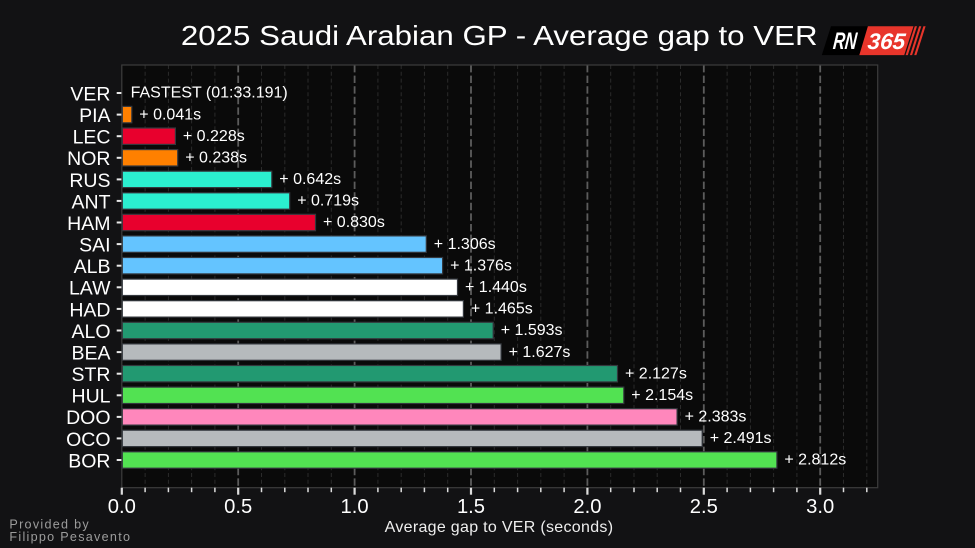  I want to click on svg-text: + 2.154s, so click(662, 395).